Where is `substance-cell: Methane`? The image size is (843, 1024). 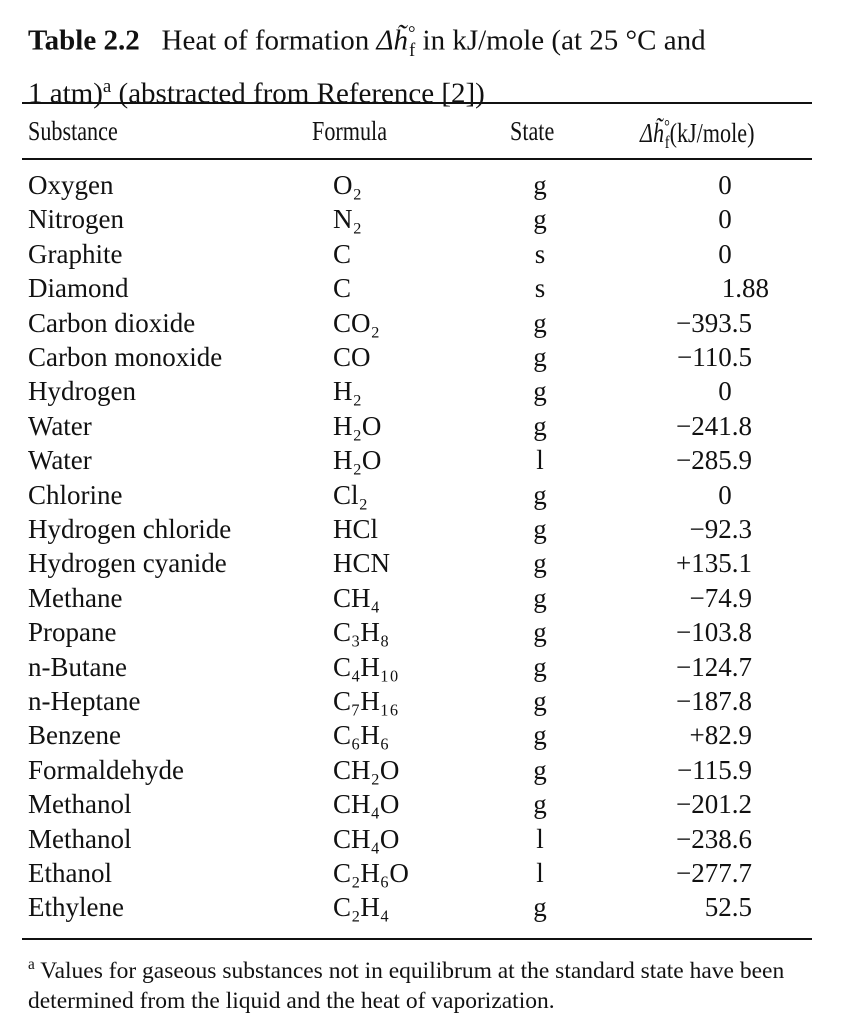
substance-cell: Methane is located at coordinates (75, 597).